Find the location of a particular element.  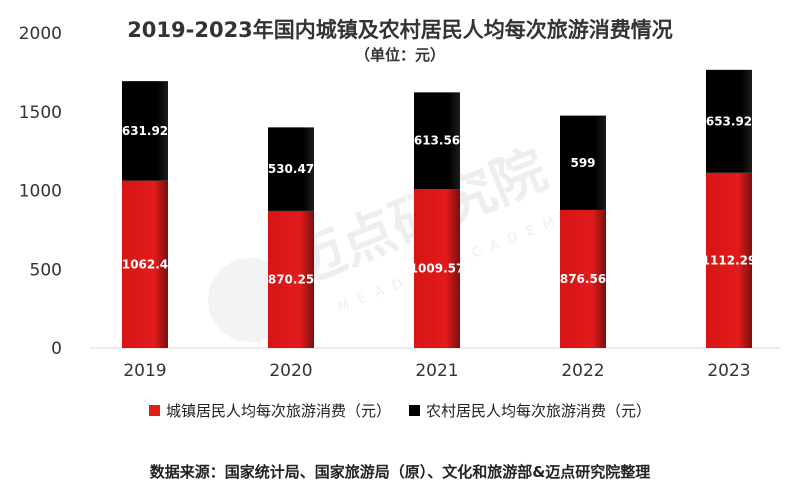

bar-rural-2019 is located at coordinates (145, 131).